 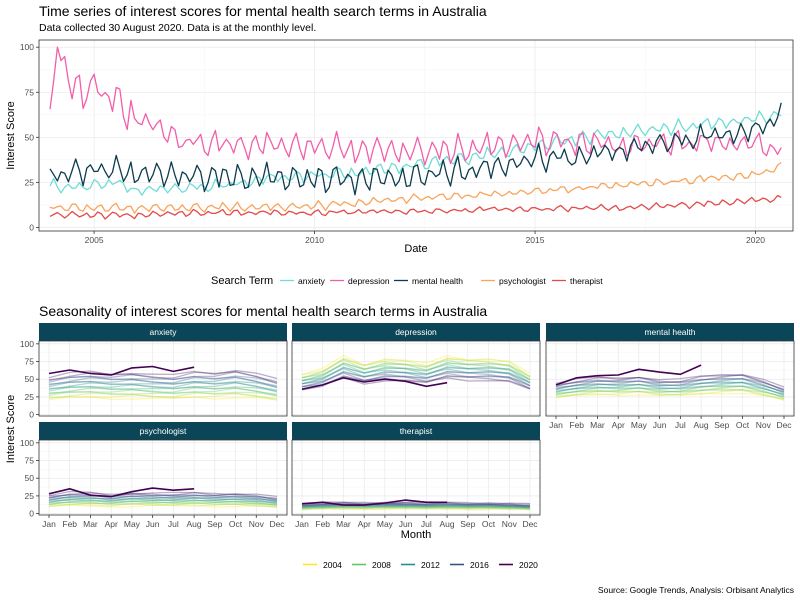 What do you see at coordinates (242, 281) in the screenshot?
I see `legend-title: Search Term` at bounding box center [242, 281].